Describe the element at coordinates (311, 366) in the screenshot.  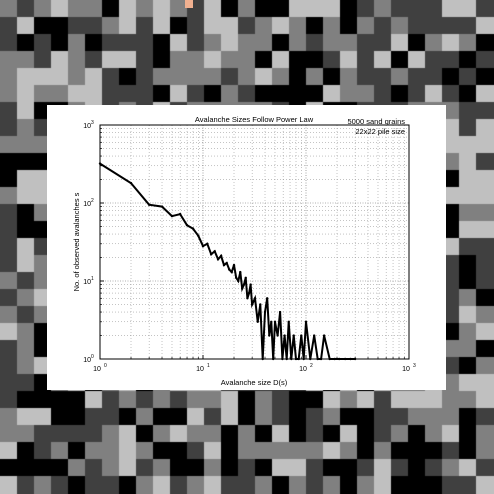
I see `x-tick-exponent: 2` at that location.